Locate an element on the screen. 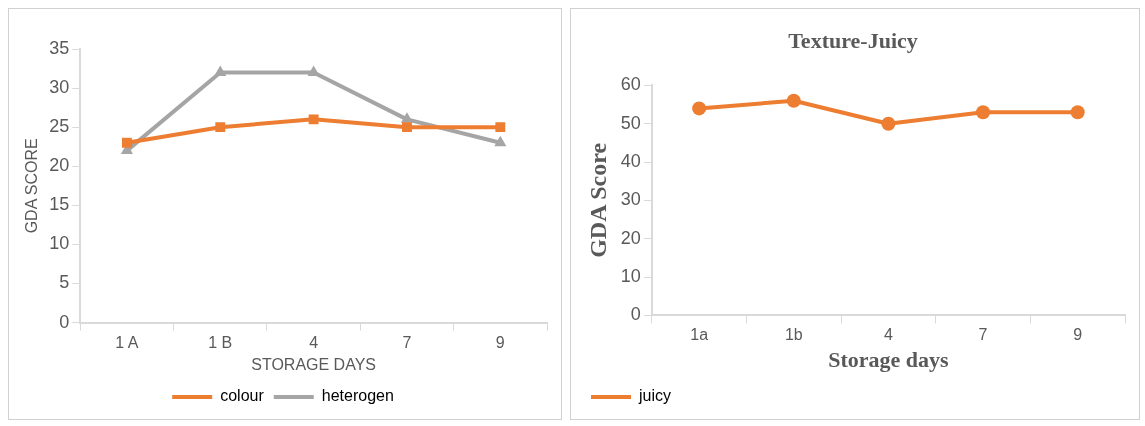 This screenshot has width=1145, height=426. y-tick-label: 60 is located at coordinates (630, 84).